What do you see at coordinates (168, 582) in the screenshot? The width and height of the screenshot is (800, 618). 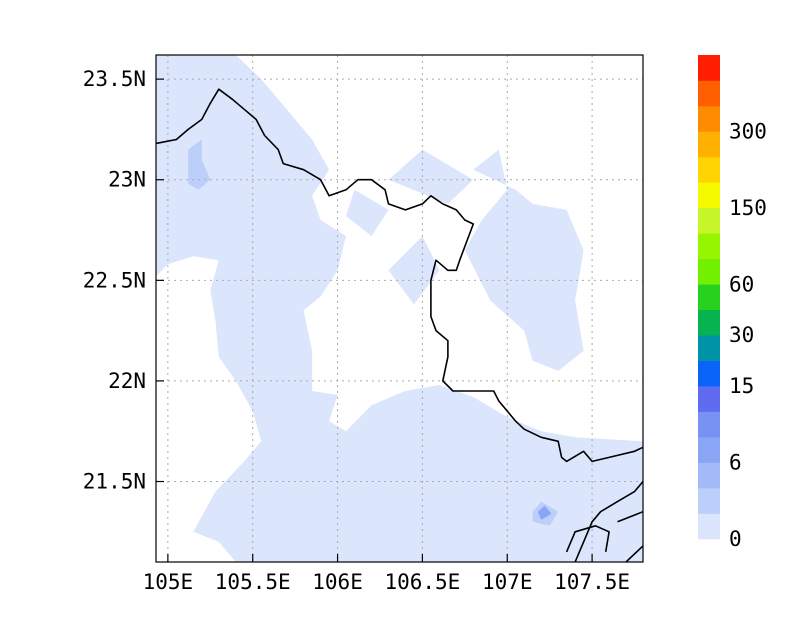 I see `x-tick-label: 105E` at bounding box center [168, 582].